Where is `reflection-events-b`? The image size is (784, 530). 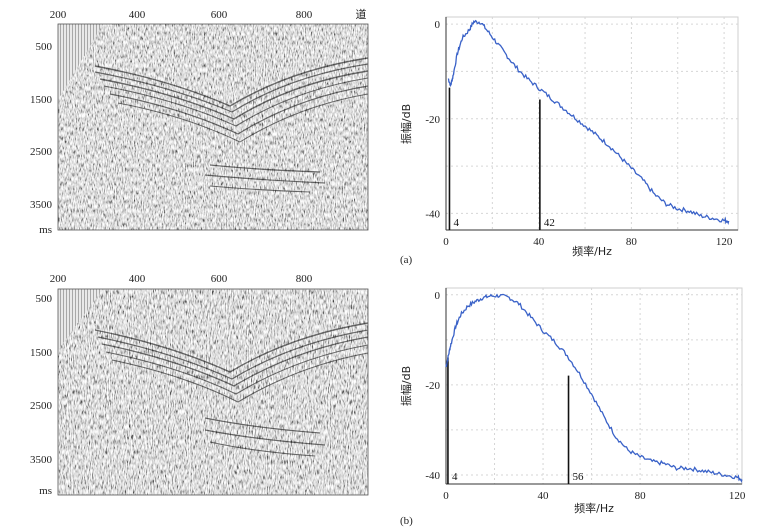
reflection-events-b is located at coordinates (231, 389).